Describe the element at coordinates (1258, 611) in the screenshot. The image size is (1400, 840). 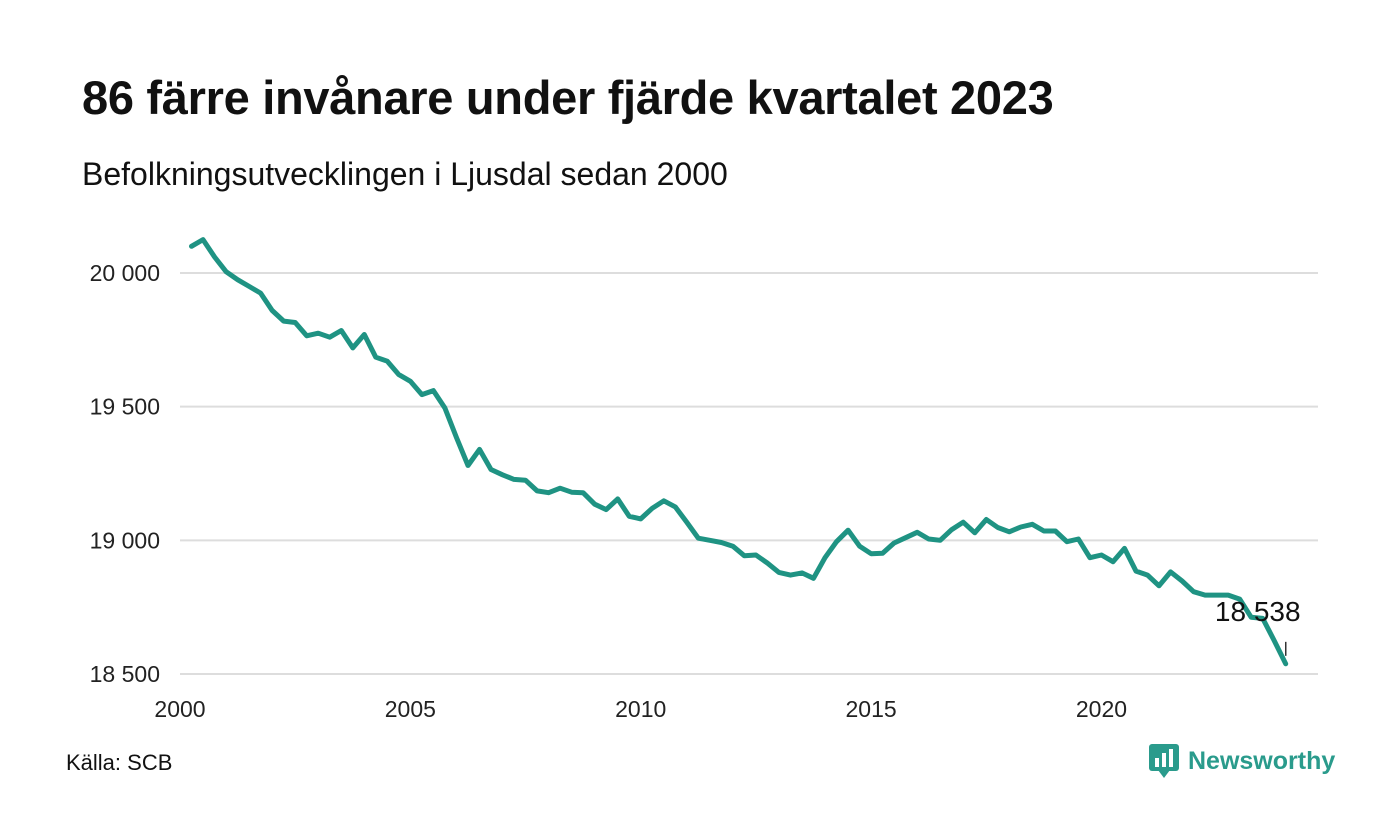
I see `end-value-label: 18 538` at that location.